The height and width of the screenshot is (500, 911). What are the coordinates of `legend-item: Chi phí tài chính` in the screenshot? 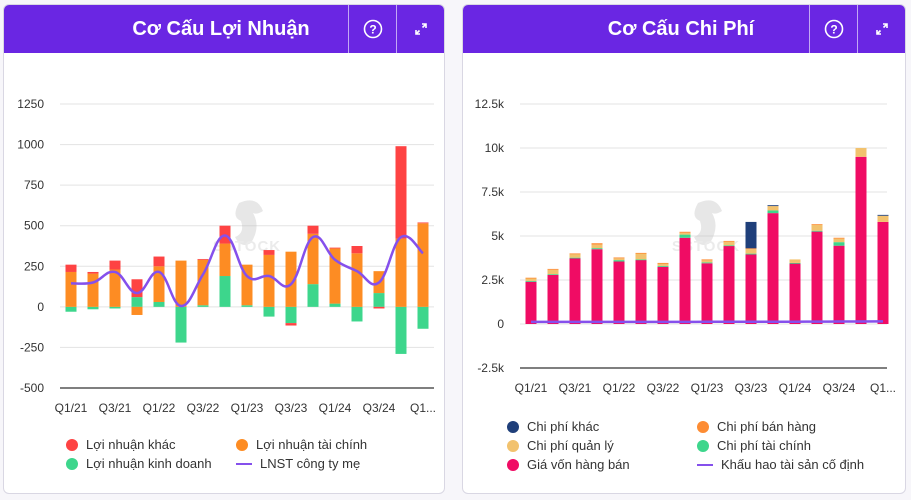 It's located at (754, 445).